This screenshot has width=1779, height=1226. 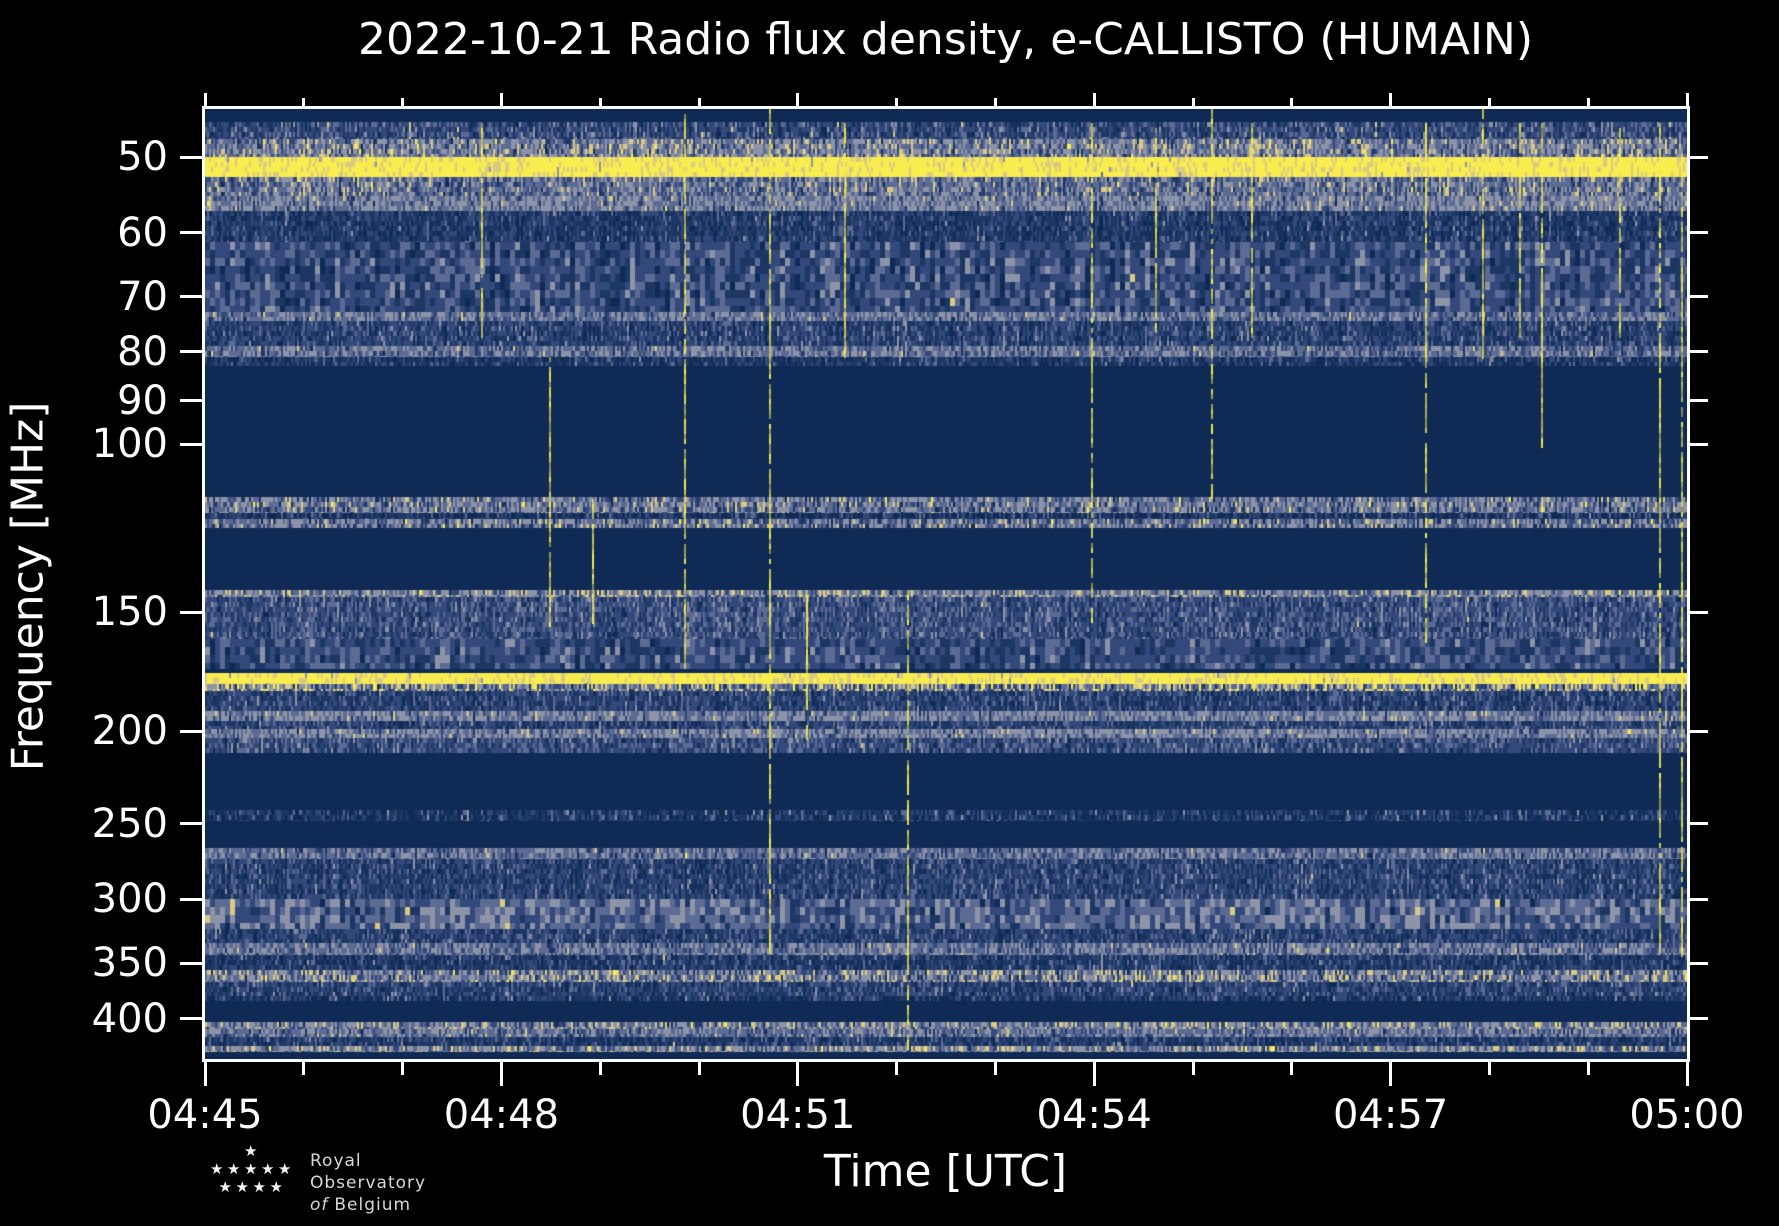 What do you see at coordinates (945, 1171) in the screenshot?
I see `x-axis-label: Time [UTC]` at bounding box center [945, 1171].